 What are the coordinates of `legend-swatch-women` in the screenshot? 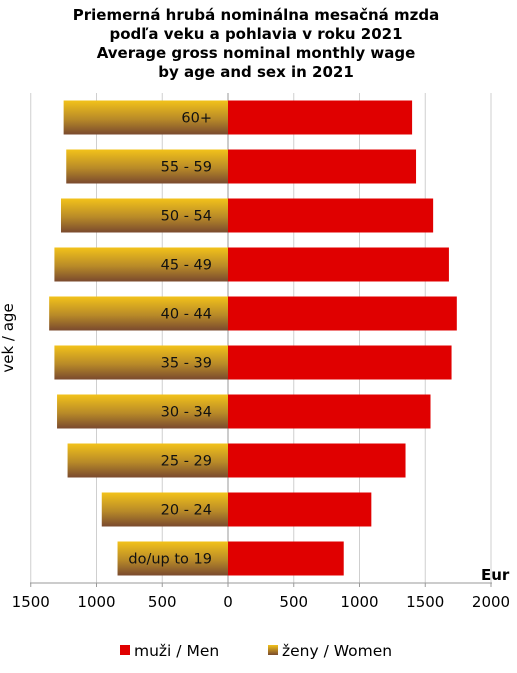 It's located at (273, 650).